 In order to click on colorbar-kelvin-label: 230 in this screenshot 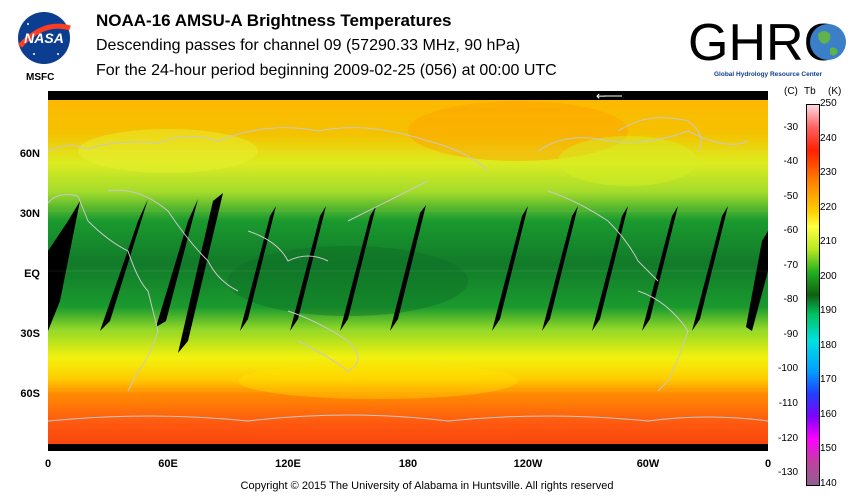, I will do `click(828, 173)`.